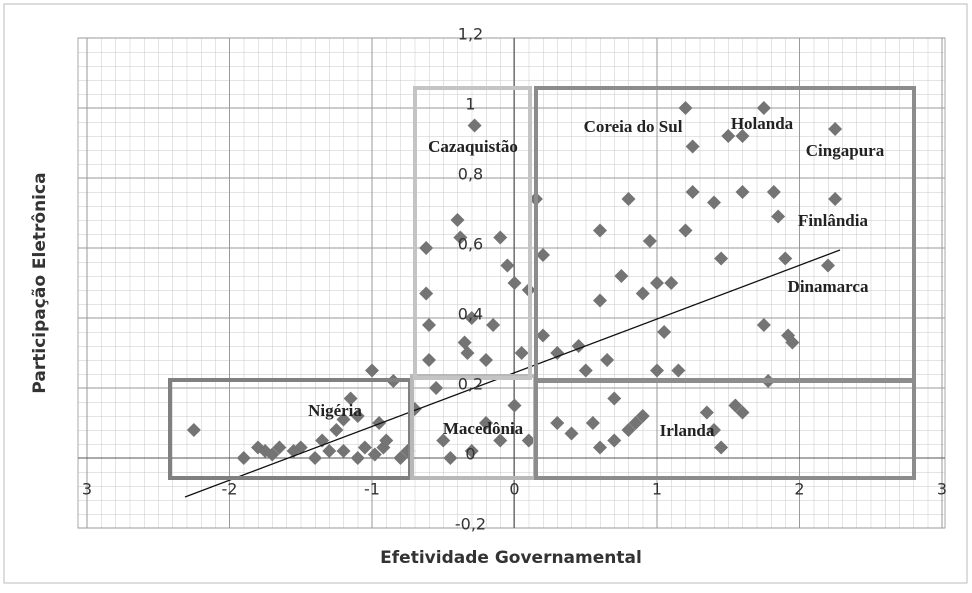  What do you see at coordinates (470, 174) in the screenshot?
I see `y-tick-label: 0,8` at bounding box center [470, 174].